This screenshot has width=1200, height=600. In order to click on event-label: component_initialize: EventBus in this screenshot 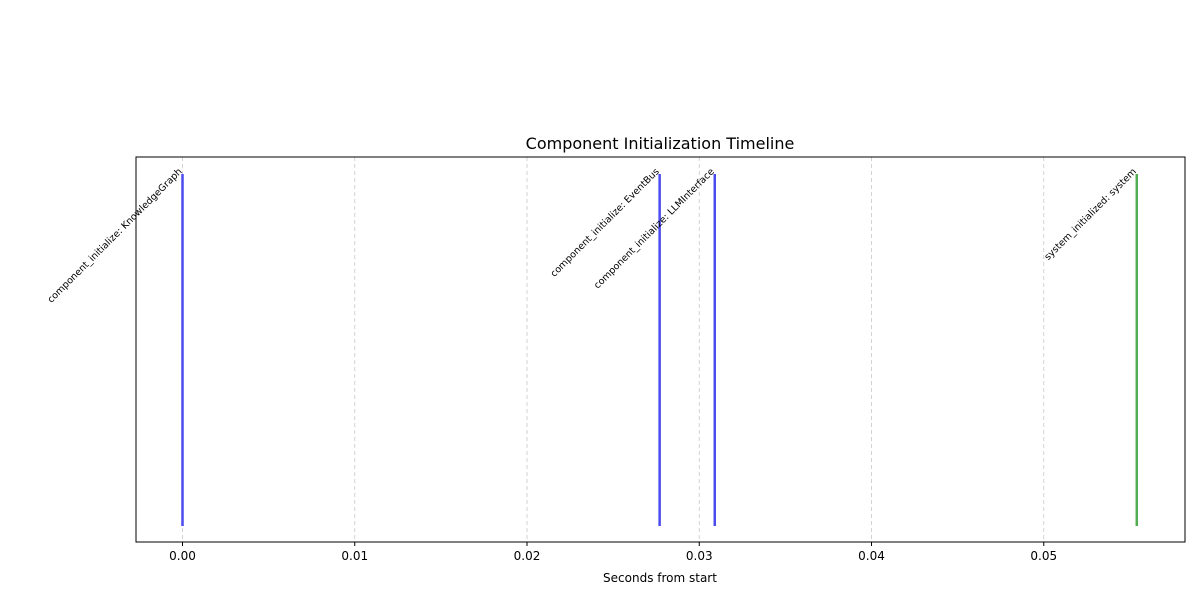, I will do `click(605, 222)`.